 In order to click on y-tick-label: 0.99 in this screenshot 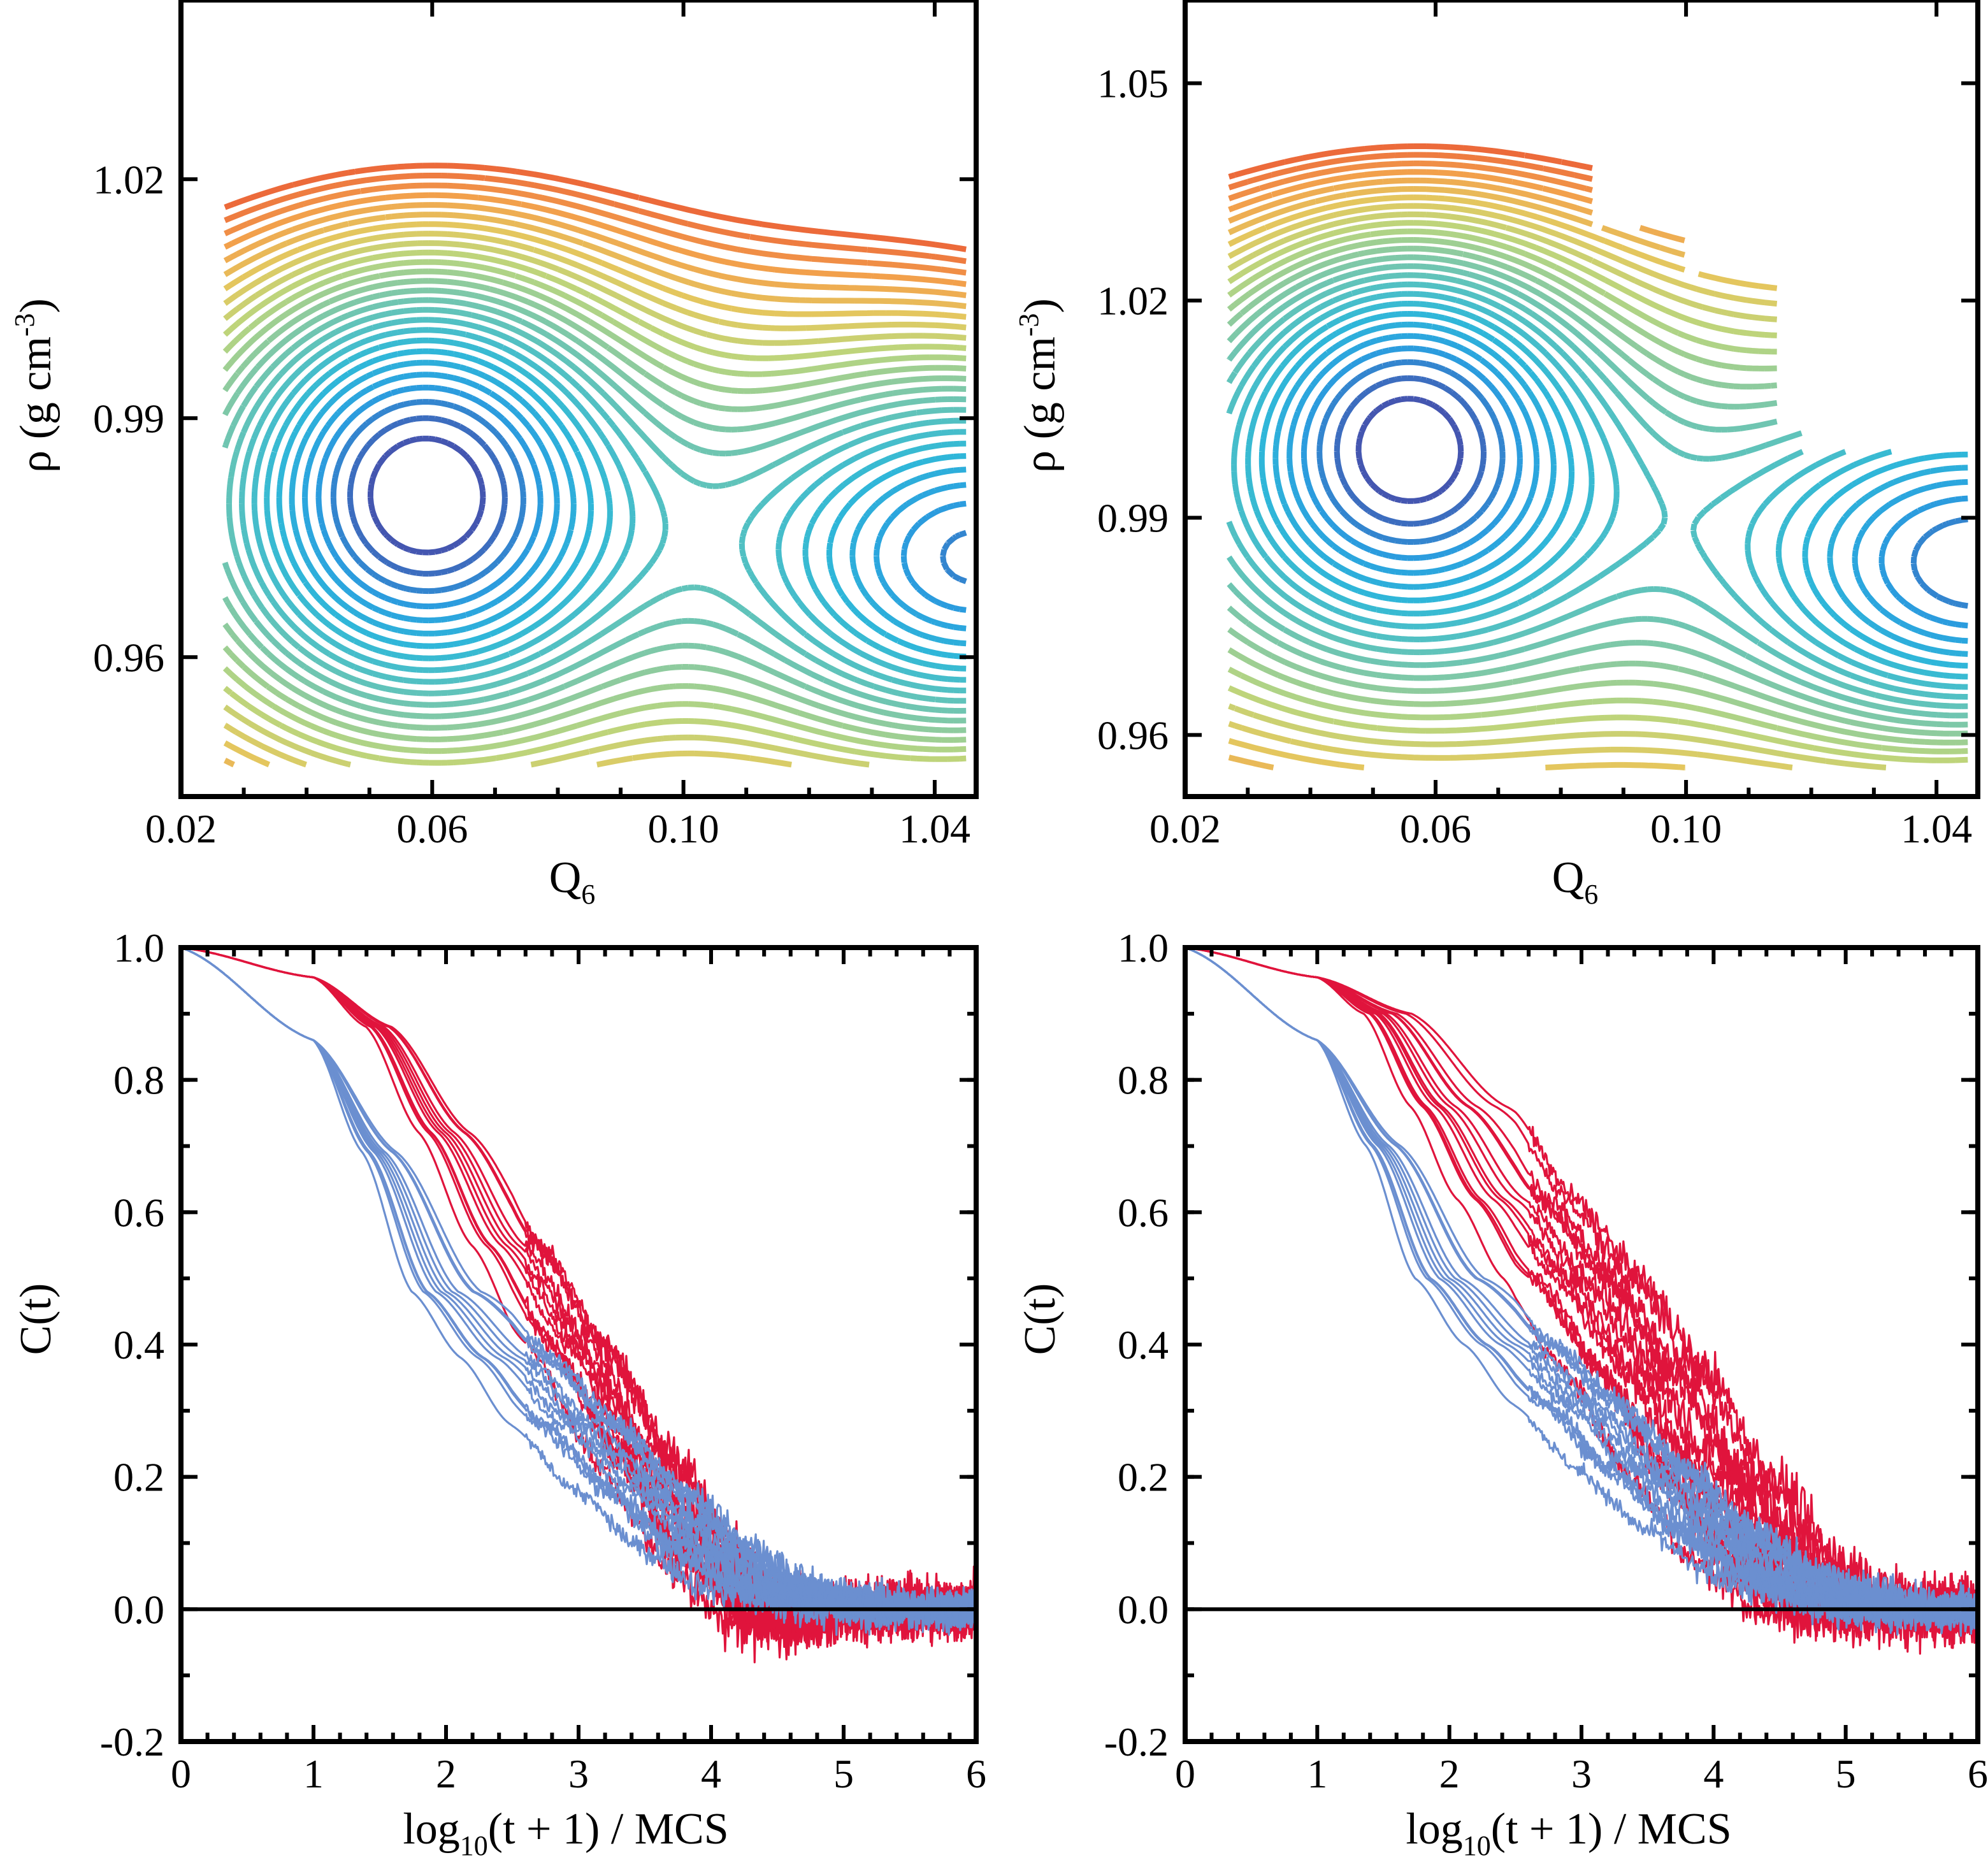, I will do `click(128, 418)`.